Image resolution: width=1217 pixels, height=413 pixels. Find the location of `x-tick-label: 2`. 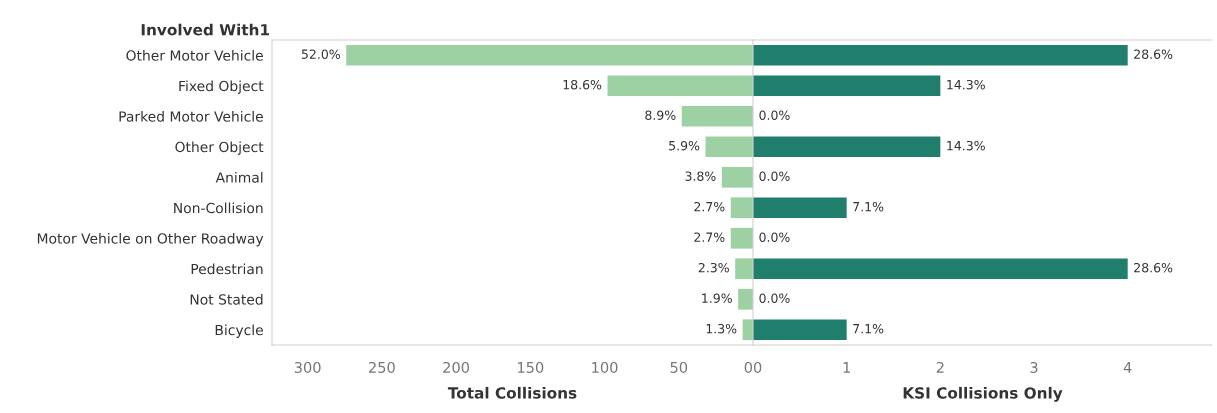

x-tick-label: 2 is located at coordinates (940, 367).